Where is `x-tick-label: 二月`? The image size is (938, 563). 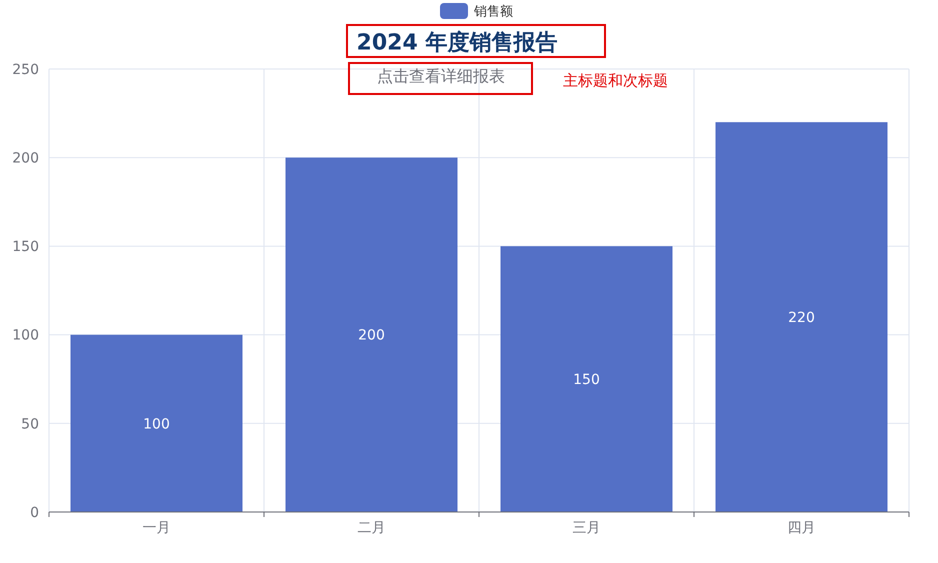 x-tick-label: 二月 is located at coordinates (372, 528).